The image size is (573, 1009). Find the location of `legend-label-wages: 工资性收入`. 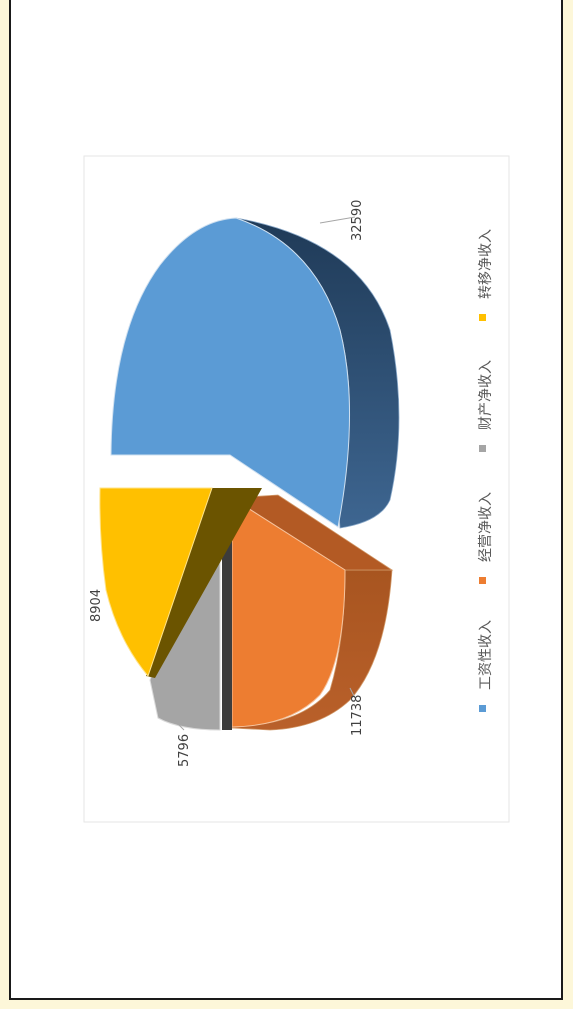

legend-label-wages: 工资性收入 is located at coordinates (486, 655).